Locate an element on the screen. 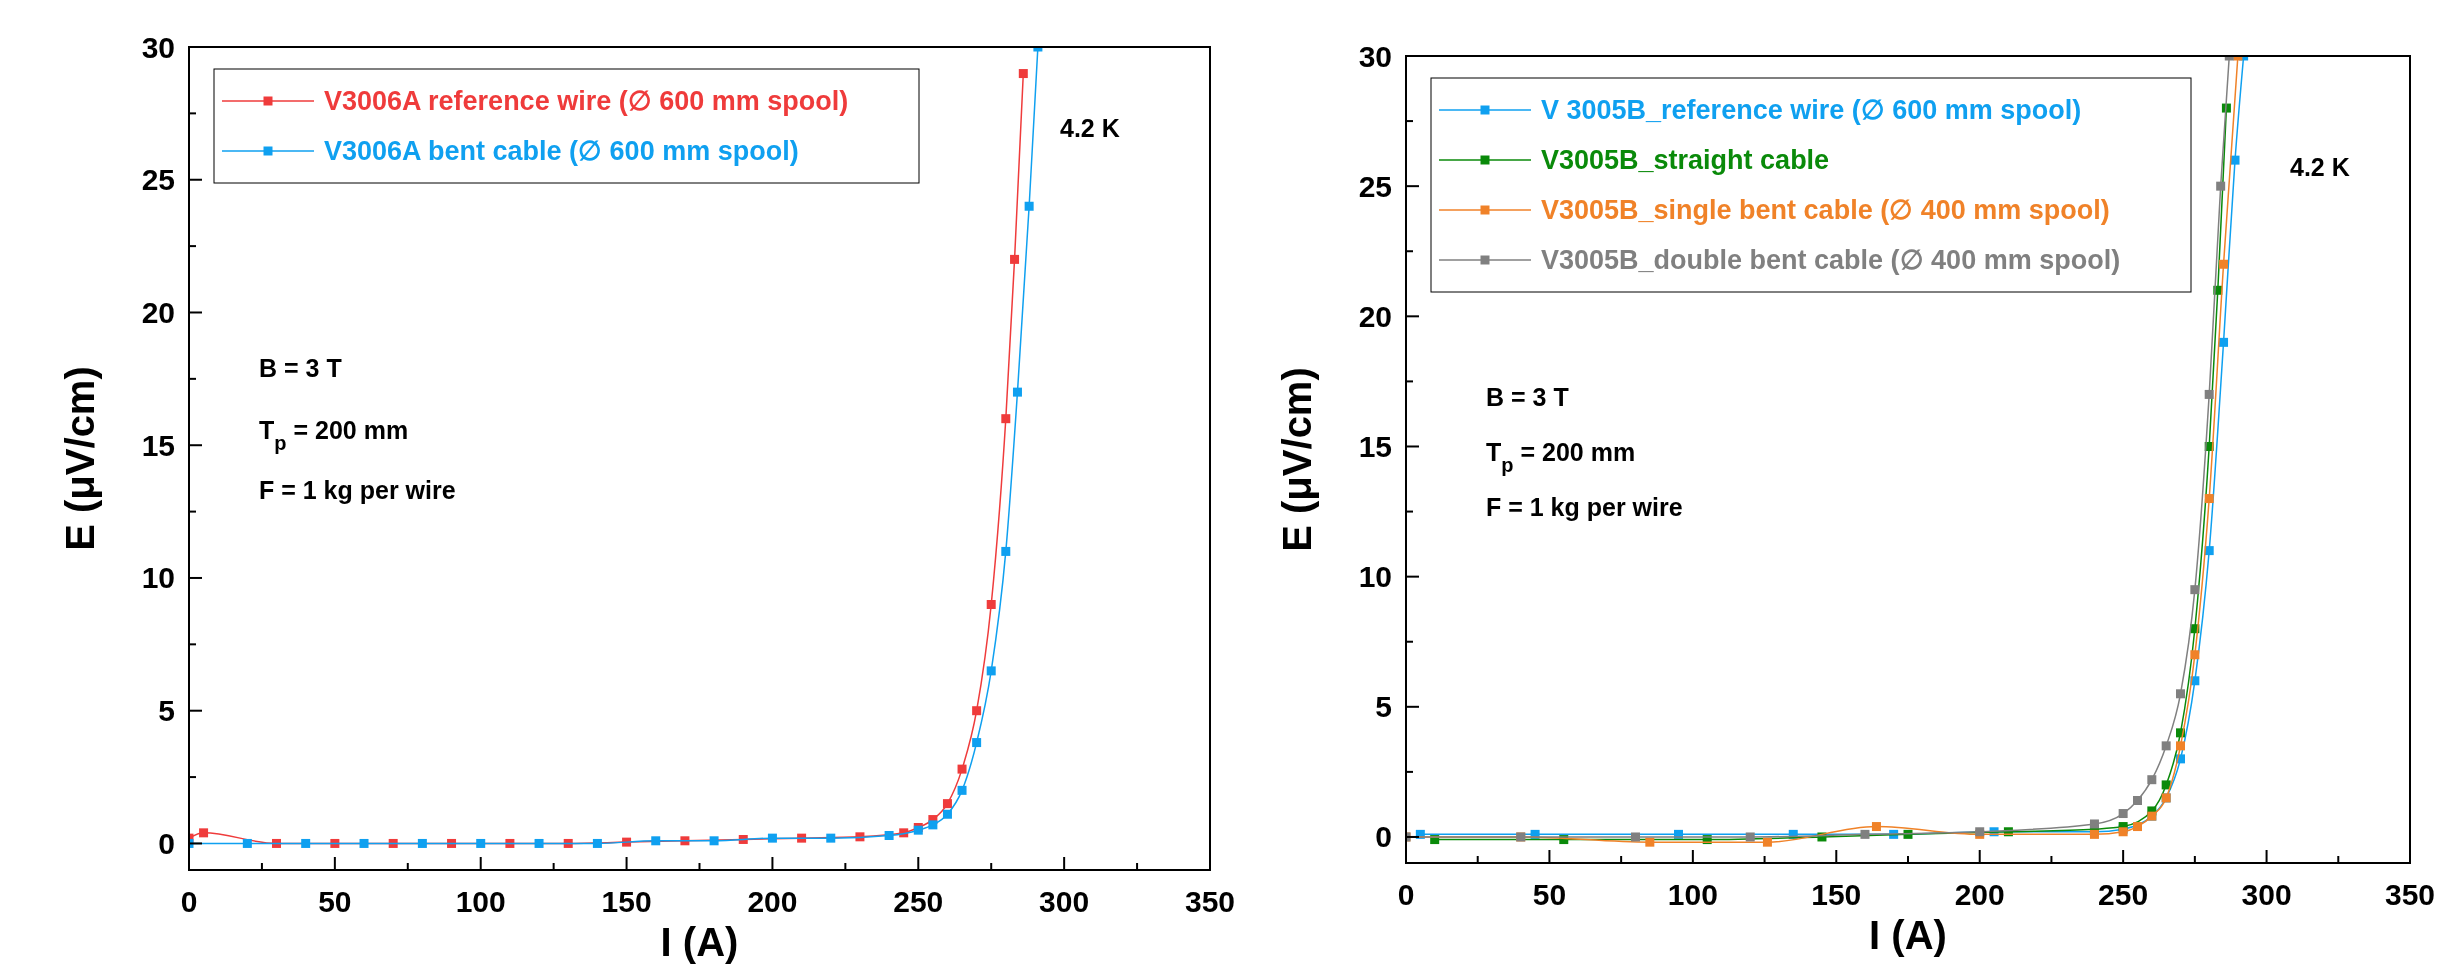 Image resolution: width=2450 pixels, height=973 pixels. legend-label: V3006A bent cable (∅ 600 mm spool) is located at coordinates (561, 151).